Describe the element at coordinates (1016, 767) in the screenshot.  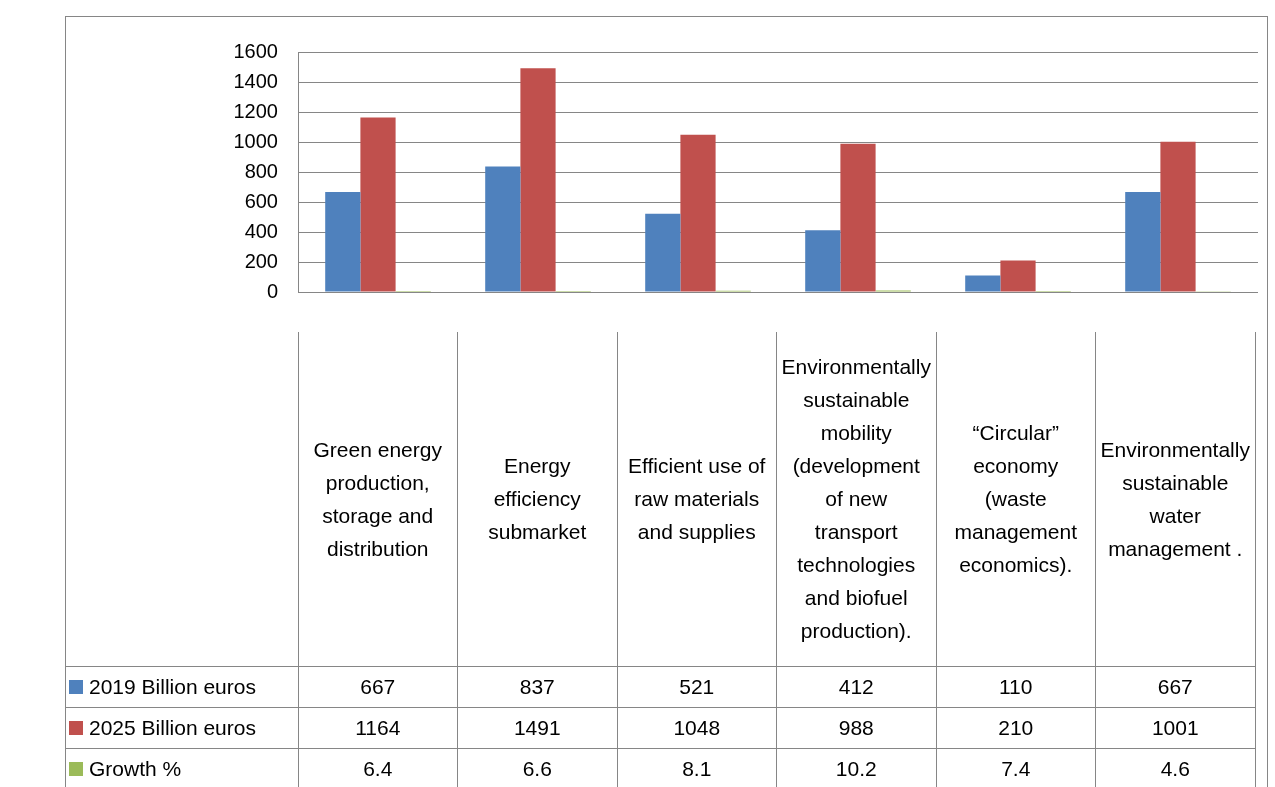
I see `data-label: 7.4` at that location.